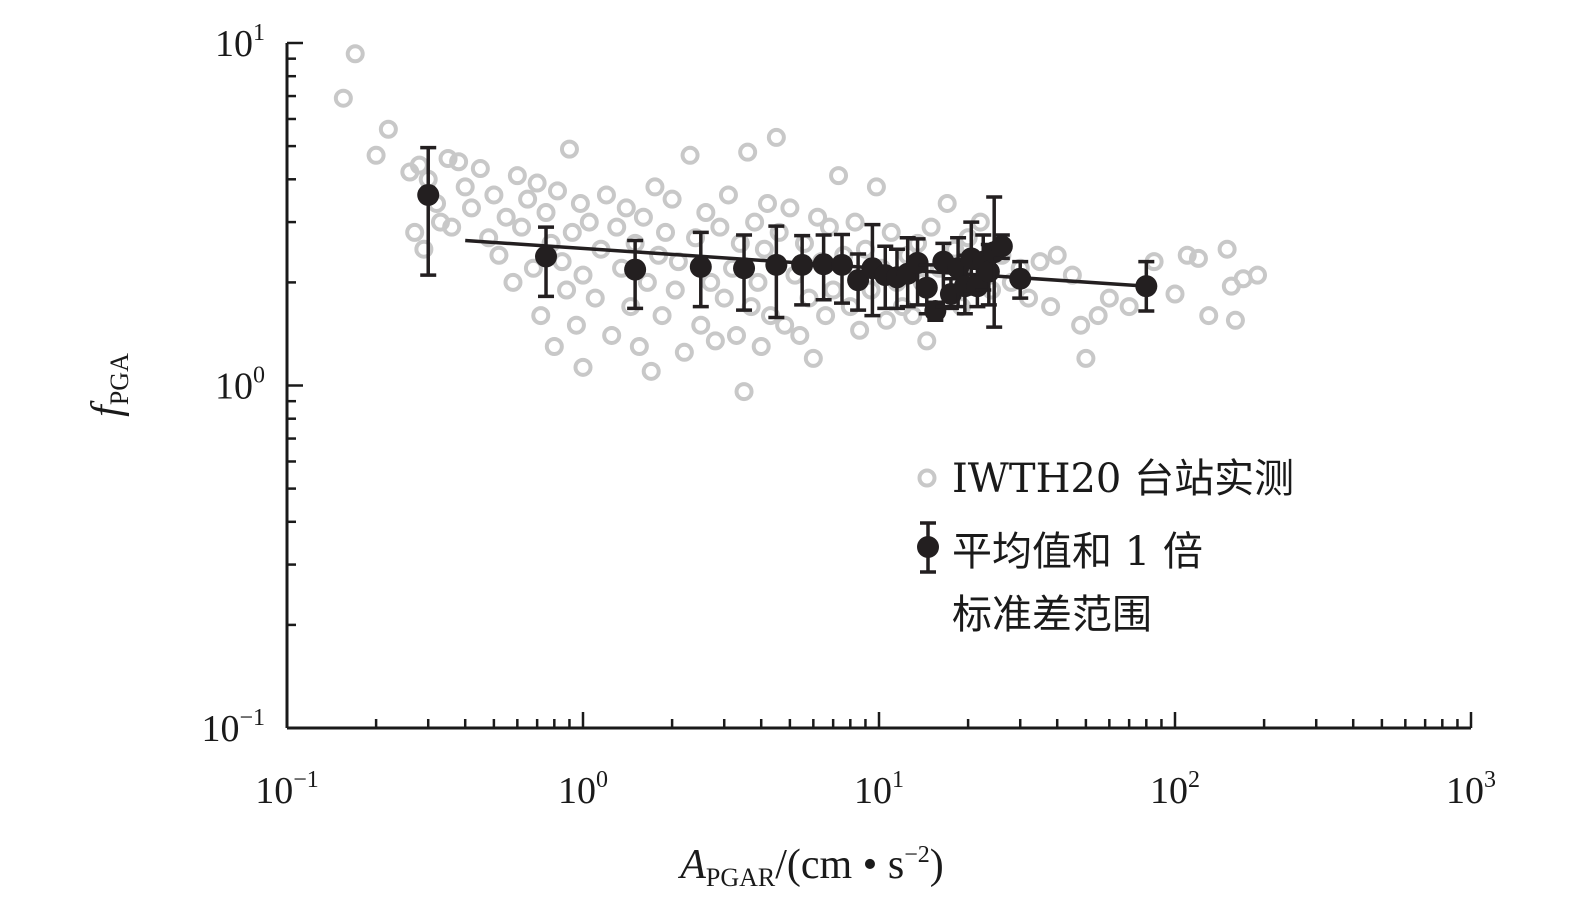  Describe the element at coordinates (1105, 547) in the screenshot. I see `legend: IWTH20 台站实测 平均值和 1 倍 标准差范围` at that location.